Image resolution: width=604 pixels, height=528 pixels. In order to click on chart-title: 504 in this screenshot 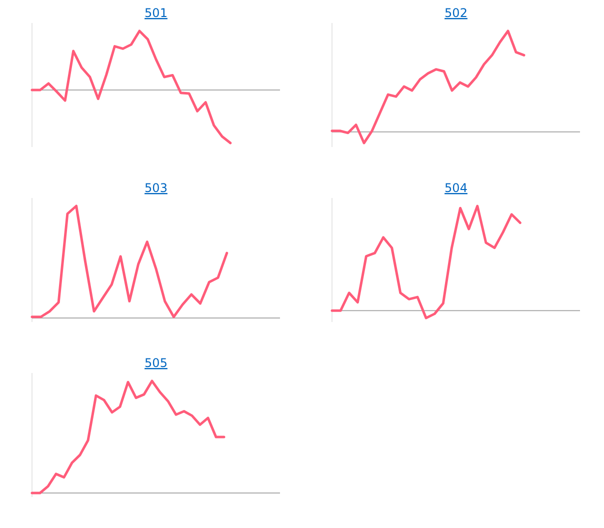, I will do `click(456, 188)`.